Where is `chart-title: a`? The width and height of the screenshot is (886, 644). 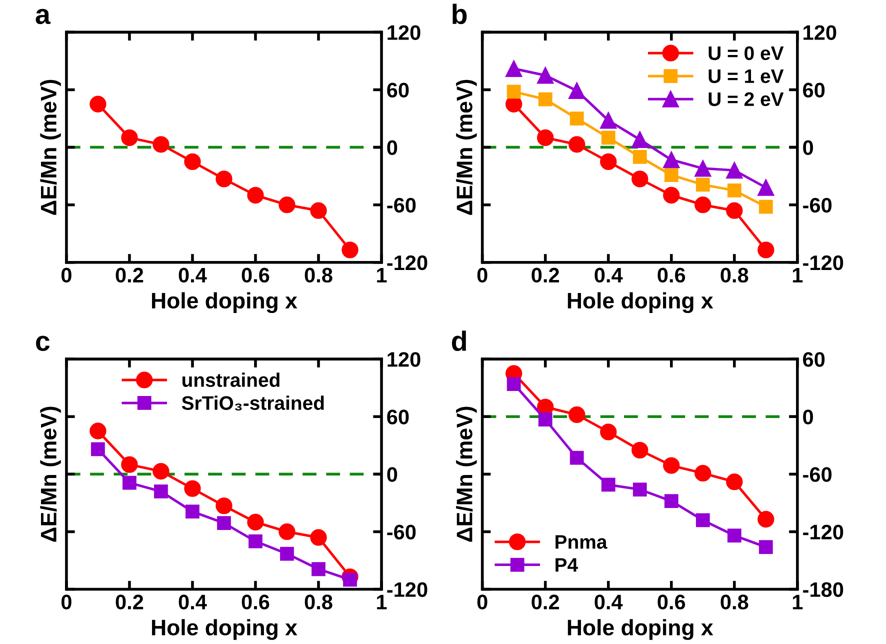
chart-title: a is located at coordinates (43, 16).